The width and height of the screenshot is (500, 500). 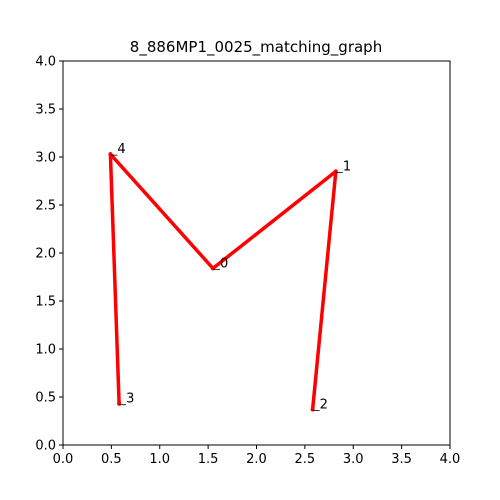 I want to click on y-tick-label: 3.5, so click(x=45, y=110).